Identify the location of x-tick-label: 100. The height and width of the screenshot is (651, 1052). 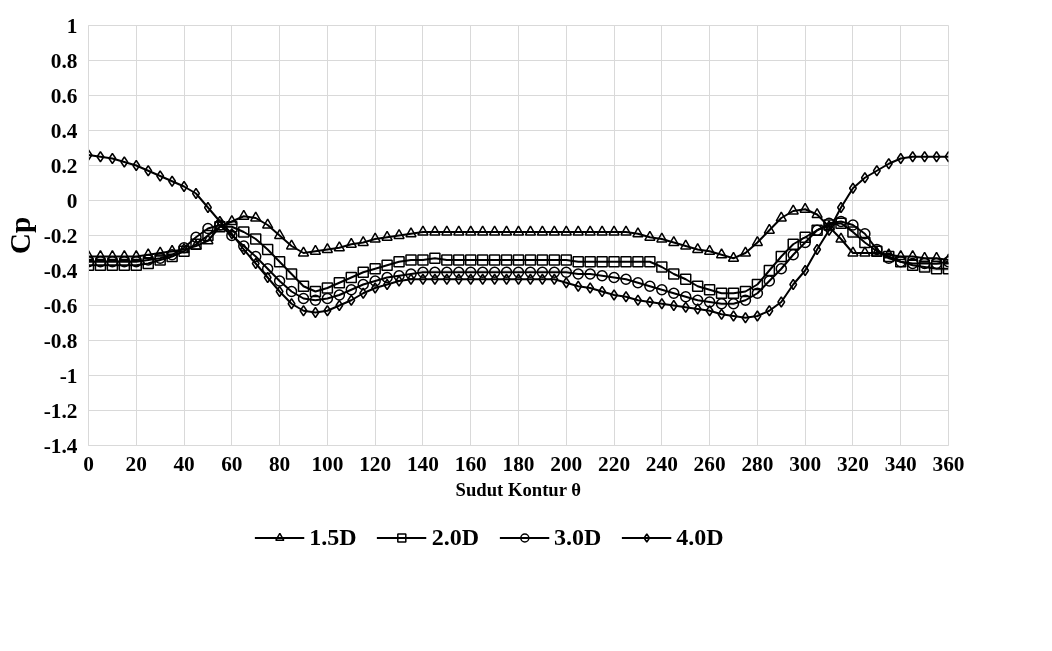
(327, 463).